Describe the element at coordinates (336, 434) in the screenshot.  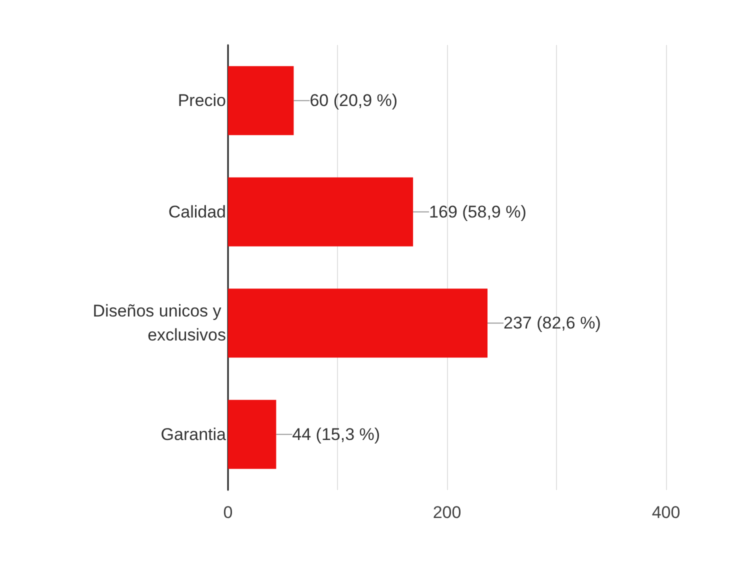
I see `data-label: 44 (15,3 %)` at that location.